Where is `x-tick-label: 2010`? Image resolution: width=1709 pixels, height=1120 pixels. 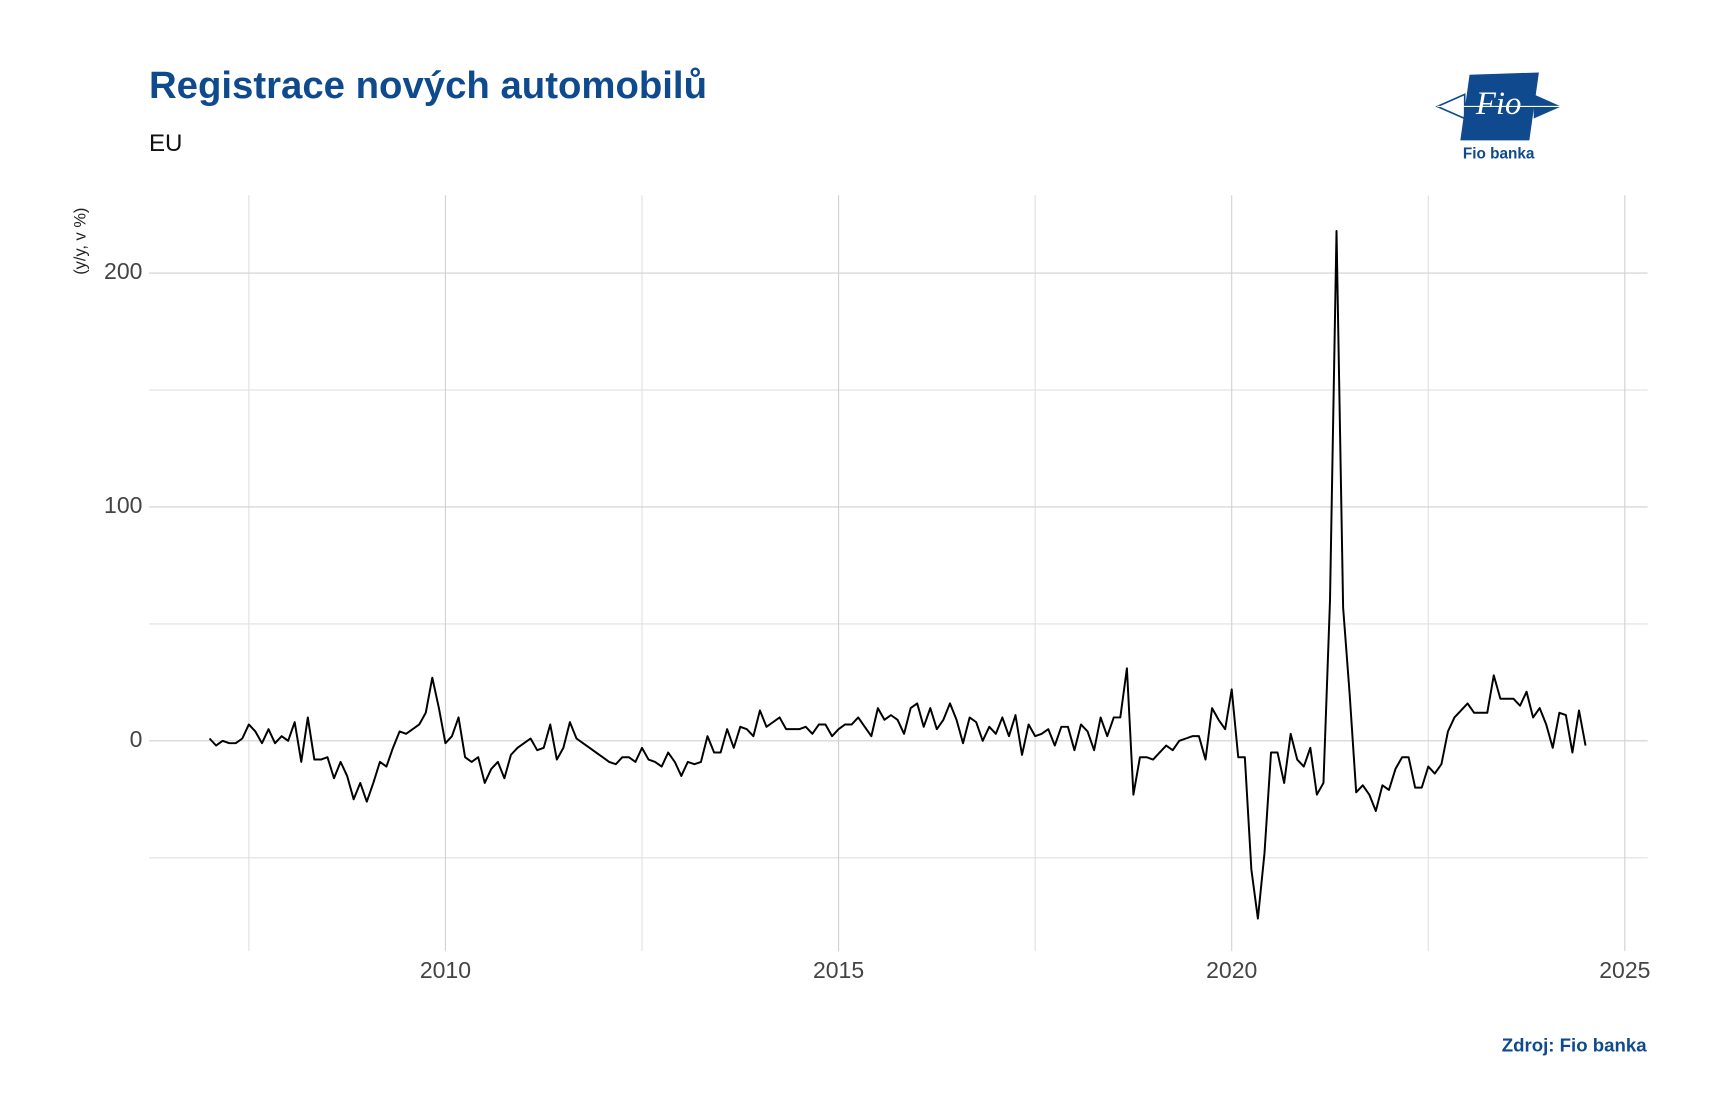
x-tick-label: 2010 is located at coordinates (445, 970).